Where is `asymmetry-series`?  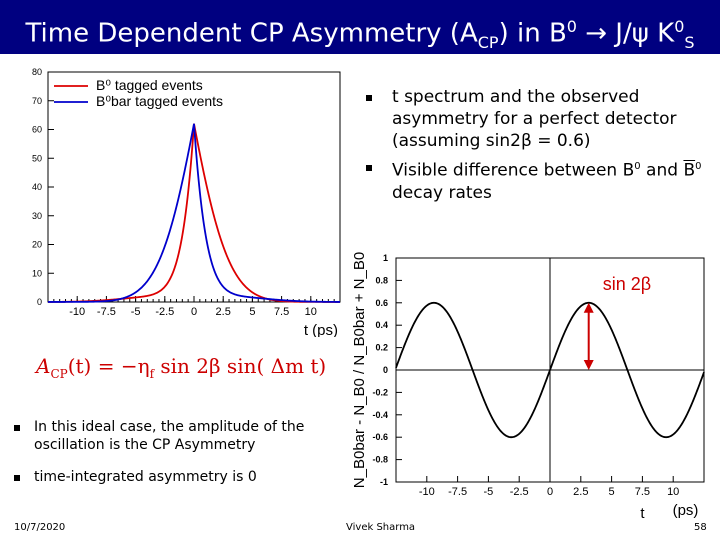 asymmetry-series is located at coordinates (550, 370).